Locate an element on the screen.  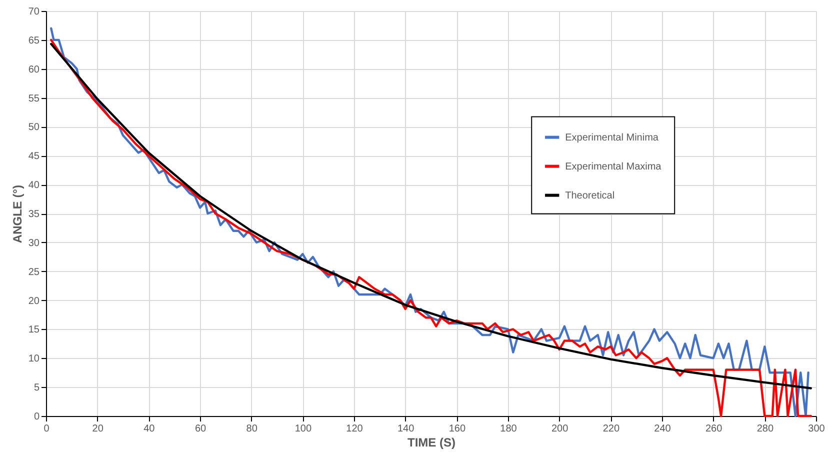
y-tick-label: 45 is located at coordinates (34, 156).